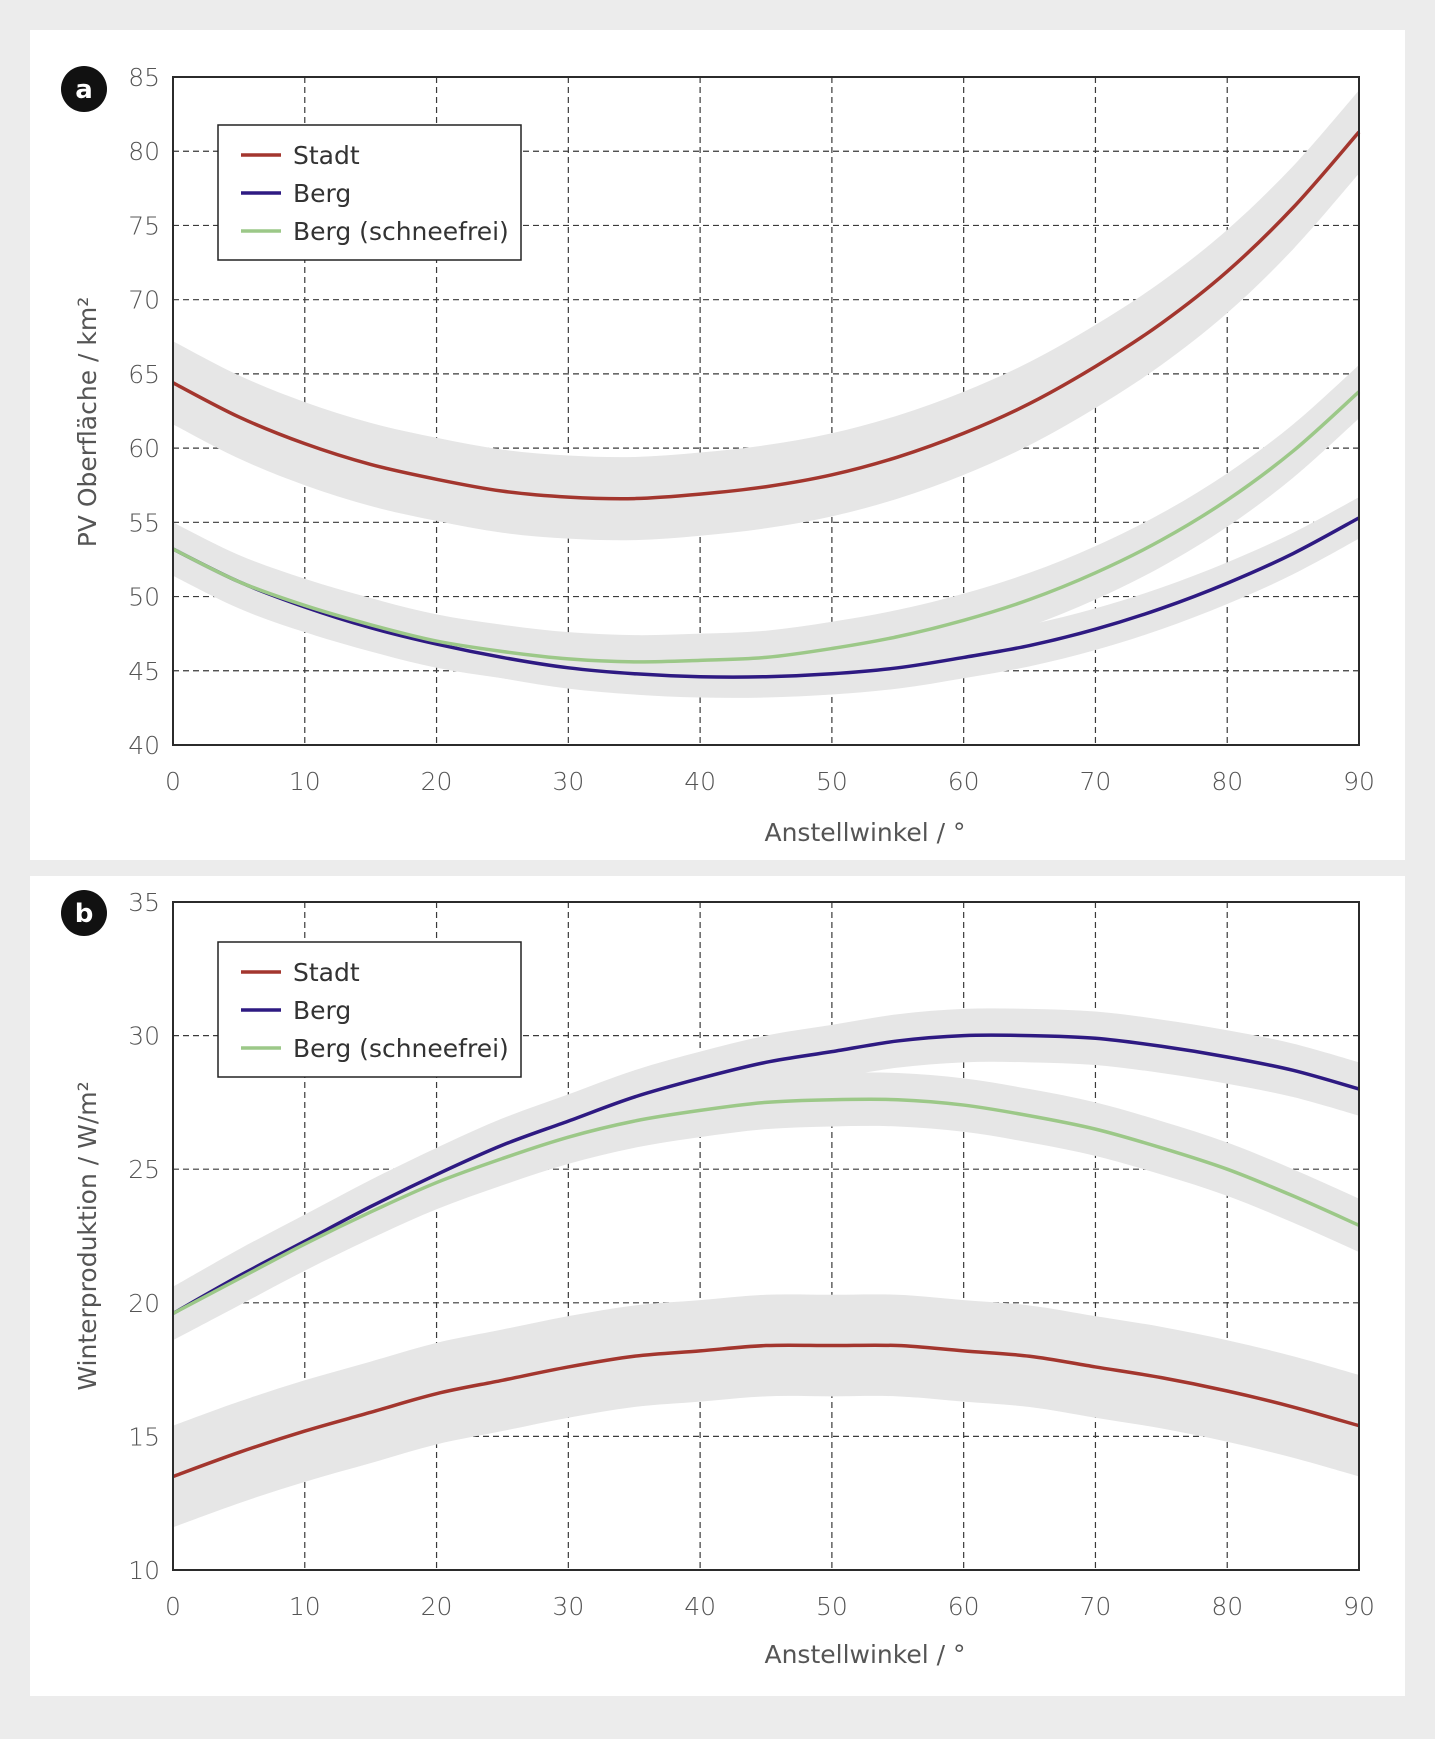  I want to click on panel-b-x-axis-label: Anstellwinkel / °, so click(864, 1654).